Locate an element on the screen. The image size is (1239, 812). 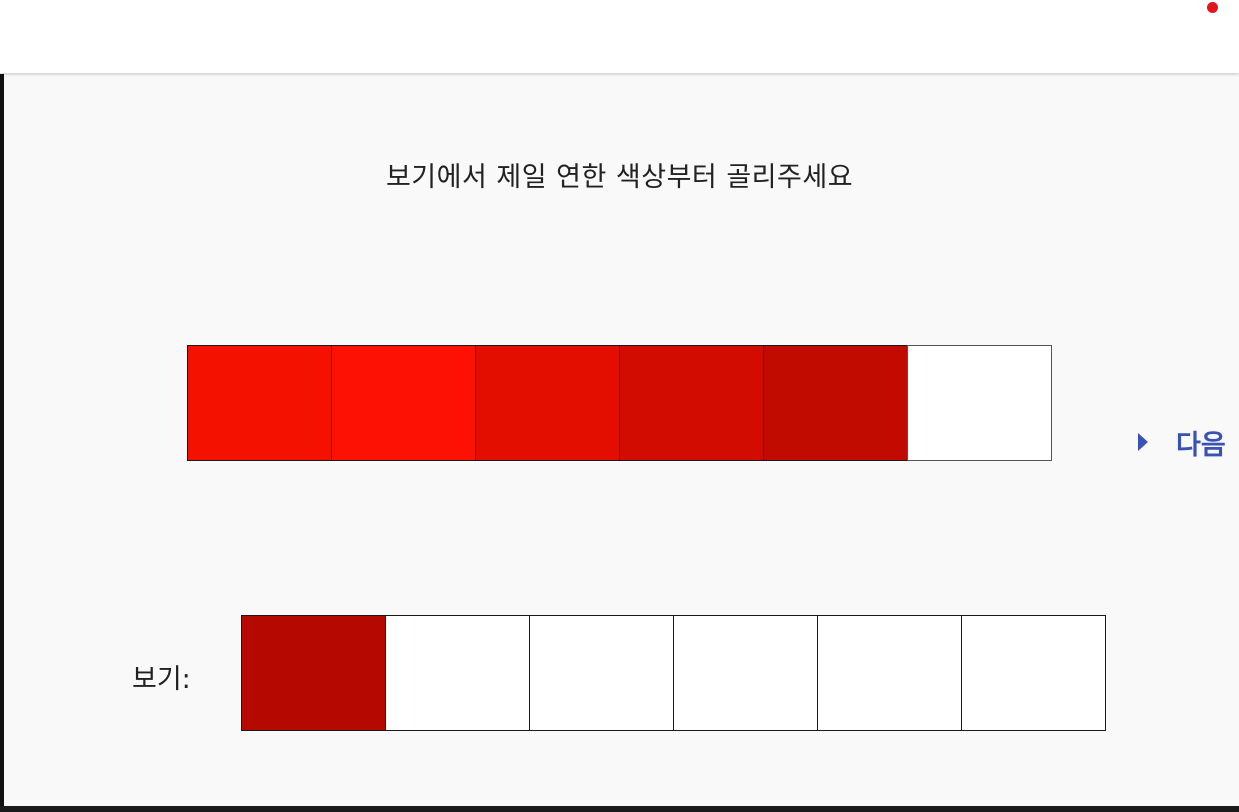
next-button: 다음 is located at coordinates (1182, 442).